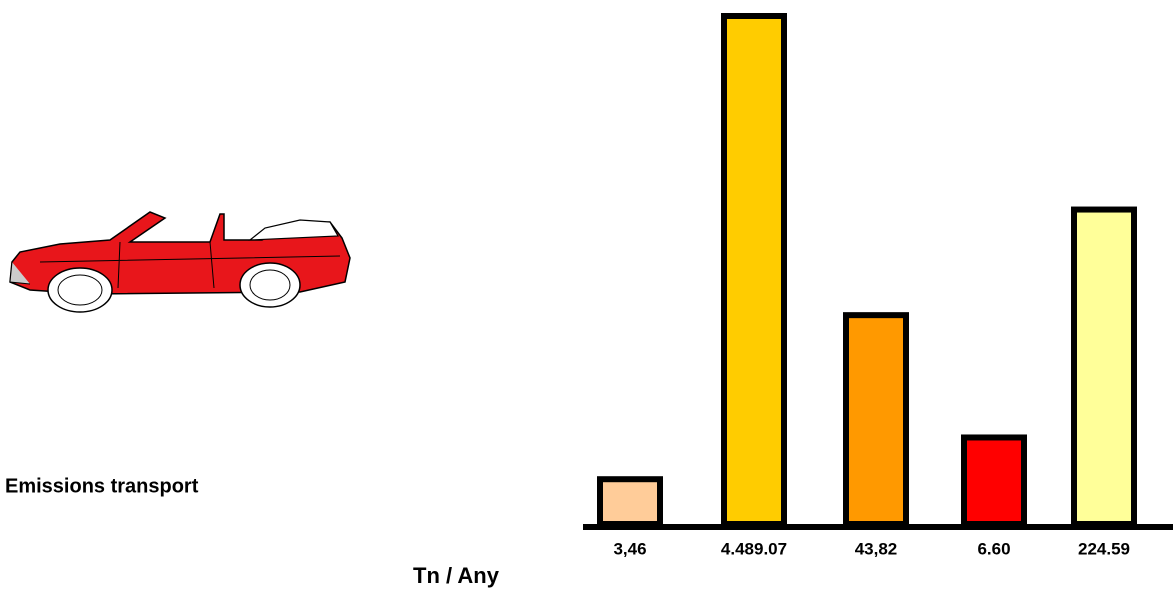  I want to click on unit-label: Tn / Any, so click(456, 575).